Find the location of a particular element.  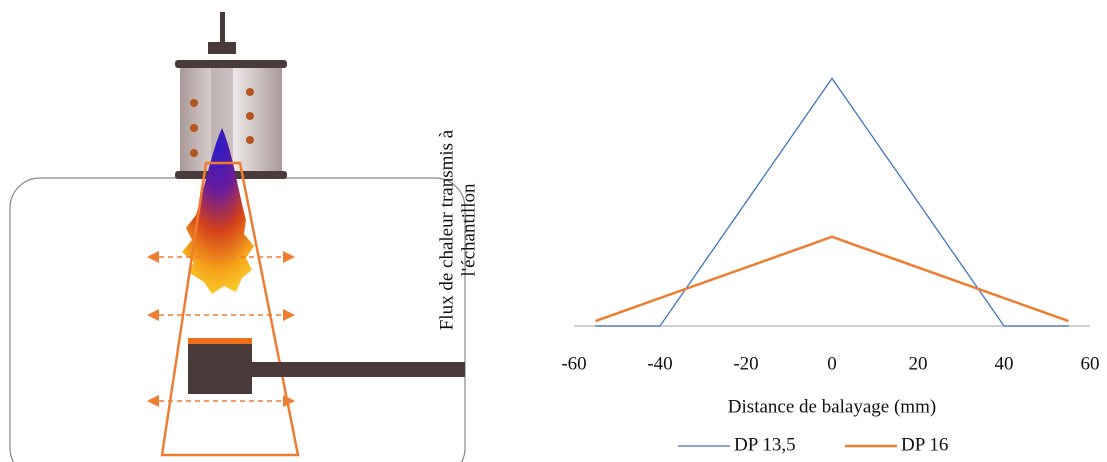

y-axis-label: Flux de chaleur transmis à is located at coordinates (446, 229).